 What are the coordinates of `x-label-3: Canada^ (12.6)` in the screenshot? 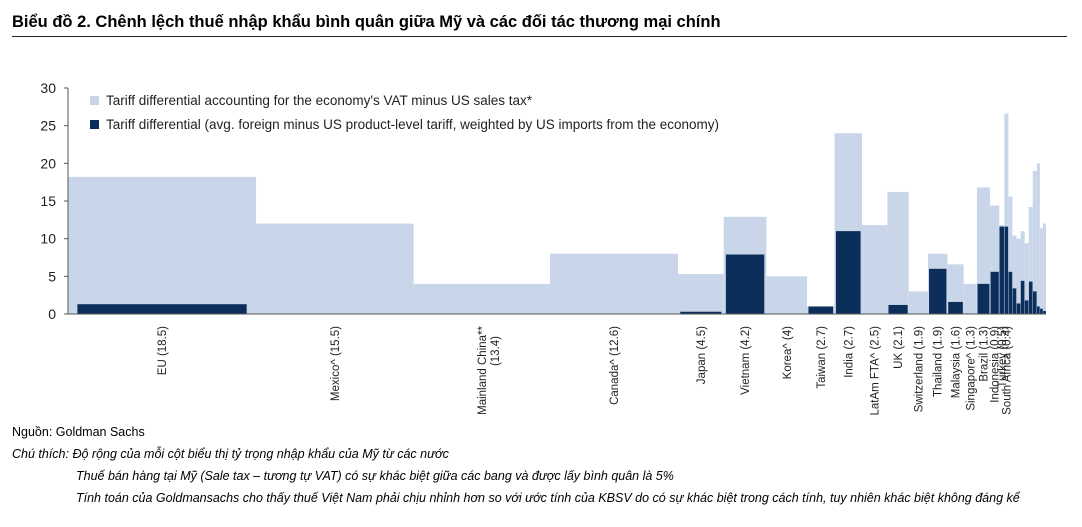 It's located at (615, 365).